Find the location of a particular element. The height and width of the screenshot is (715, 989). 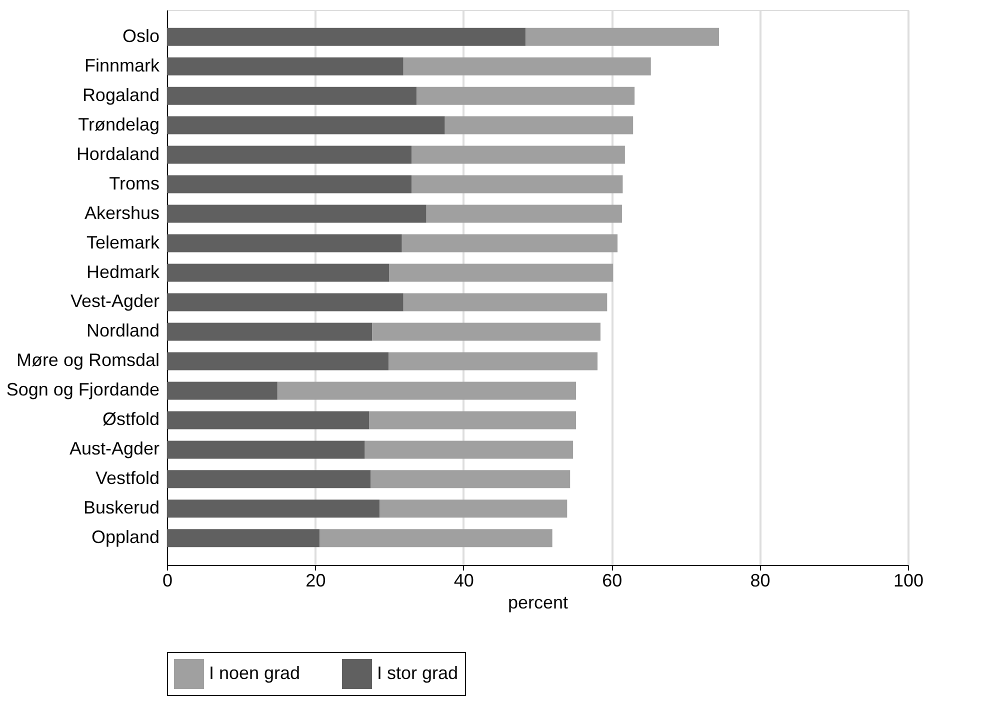

y-tick-label: Buskerud is located at coordinates (121, 508).